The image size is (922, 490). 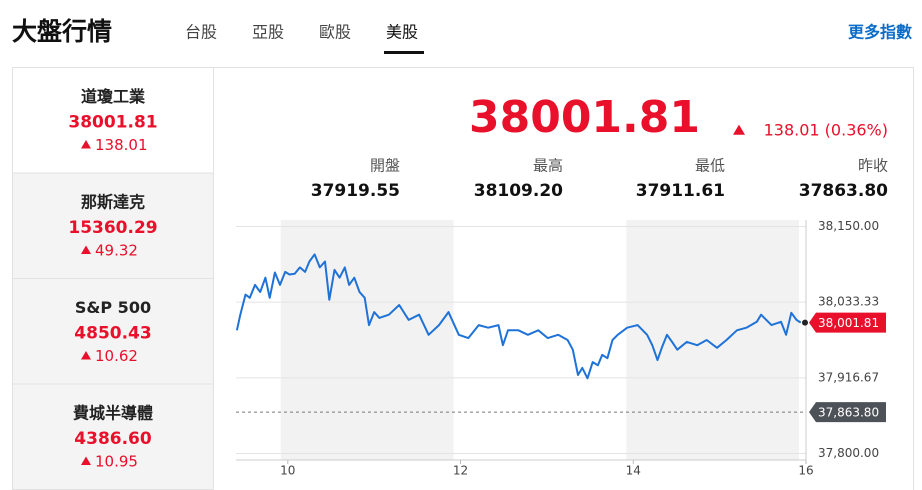 I want to click on index-value: 4850.43, so click(x=112, y=334).